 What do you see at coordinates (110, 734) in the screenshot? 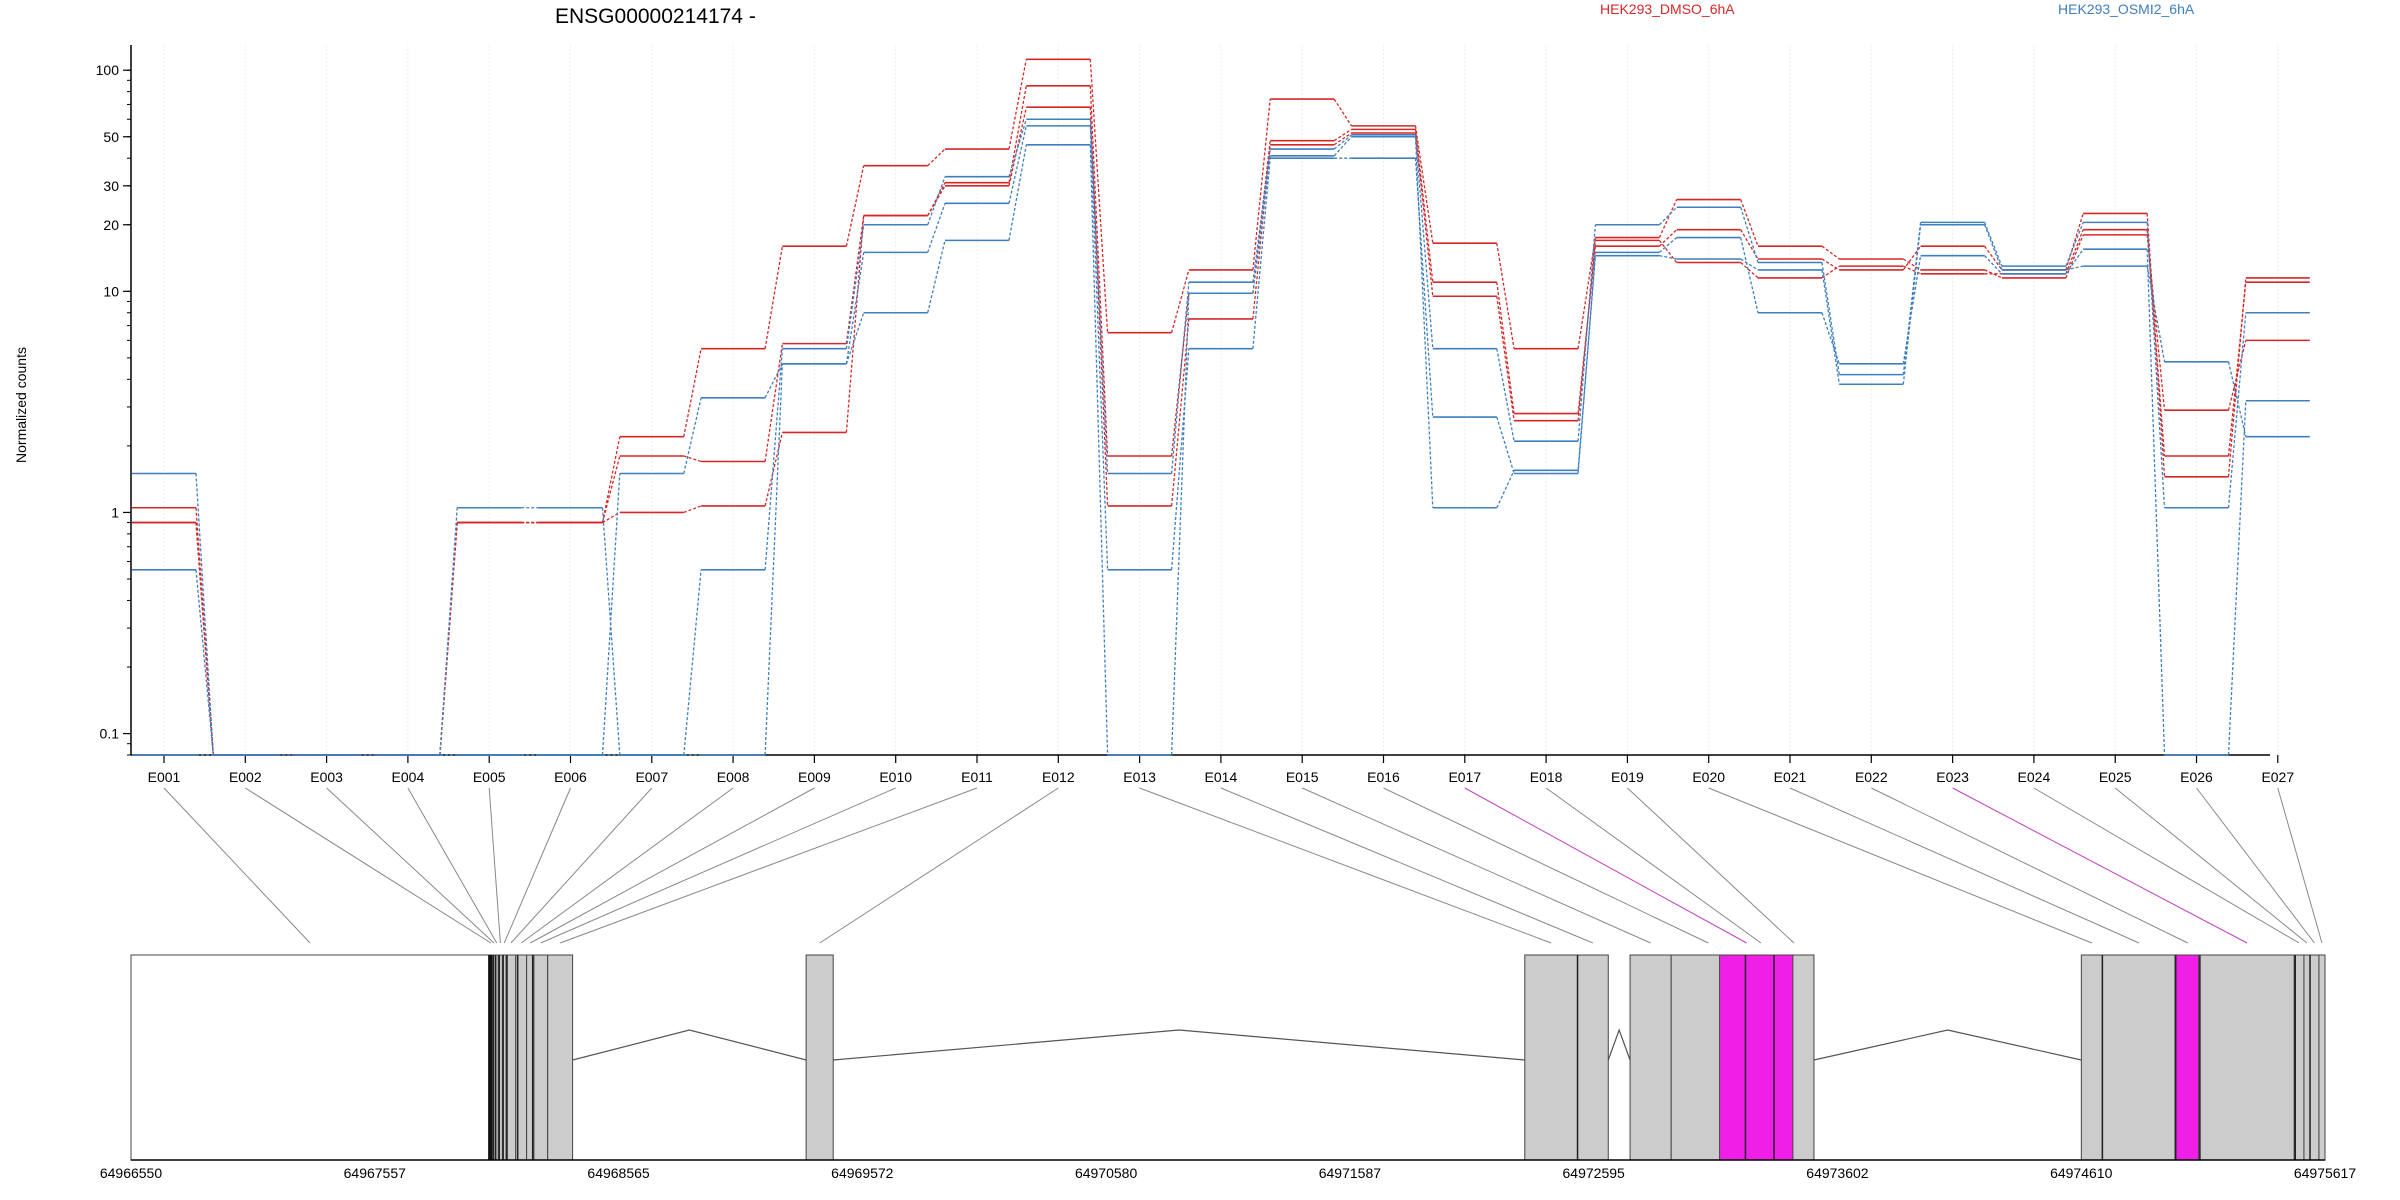
I see `y-tick-label: 0.1` at bounding box center [110, 734].